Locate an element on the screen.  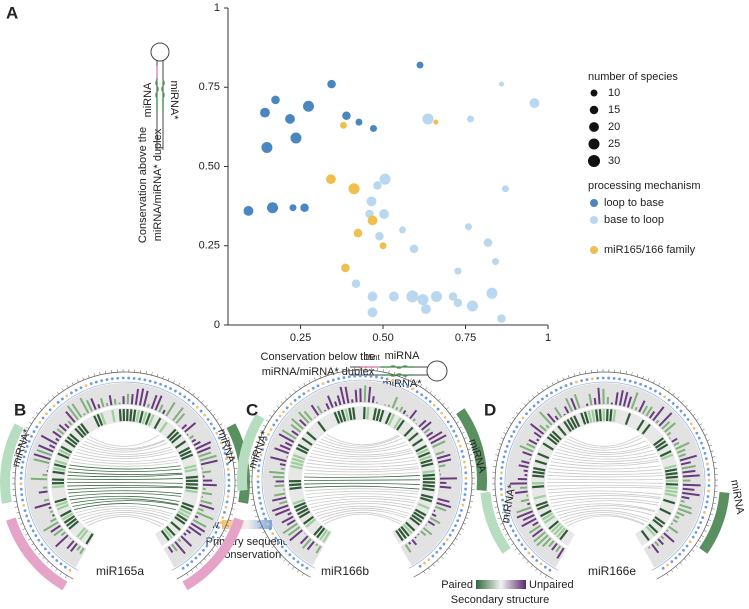
circos-plot is located at coordinates (605, 474).